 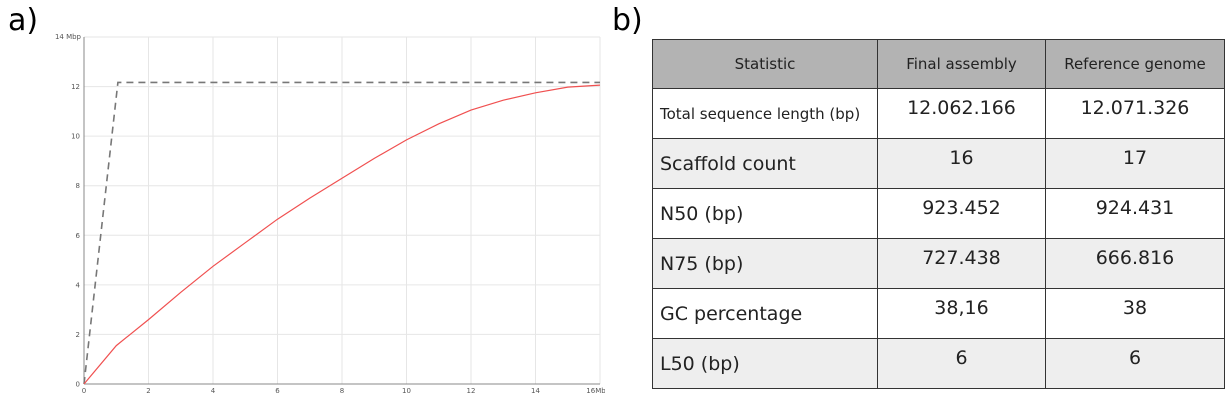 I want to click on statistic-cell: N75 (bp), so click(x=765, y=263).